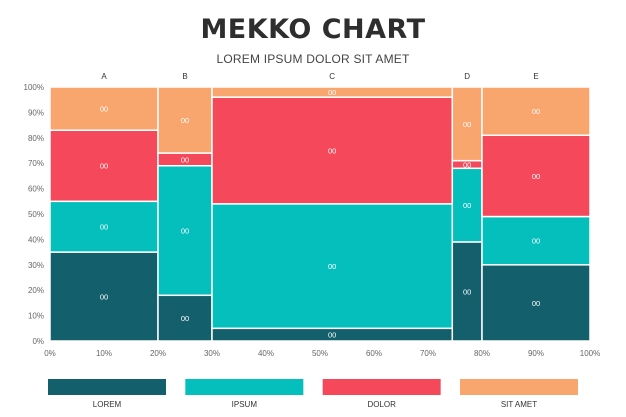 This screenshot has width=626, height=417. I want to click on x-axis-labels: 0% 10% 20% 30% 40% 50% 60% 70% 80% 90% 100%, so click(322, 353).